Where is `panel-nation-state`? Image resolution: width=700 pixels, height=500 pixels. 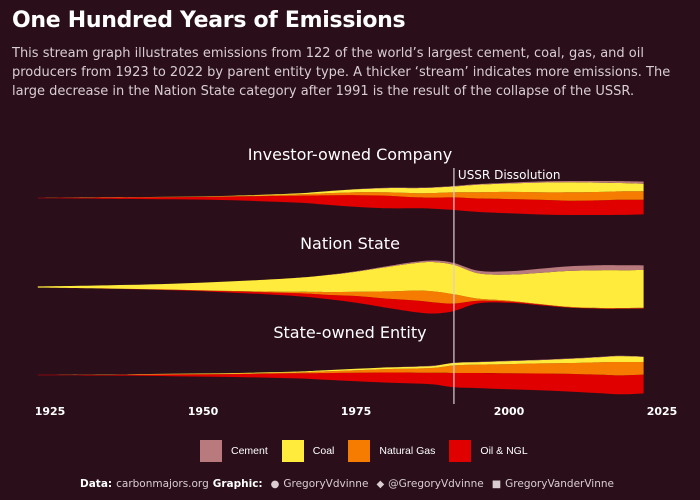 panel-nation-state is located at coordinates (340, 287).